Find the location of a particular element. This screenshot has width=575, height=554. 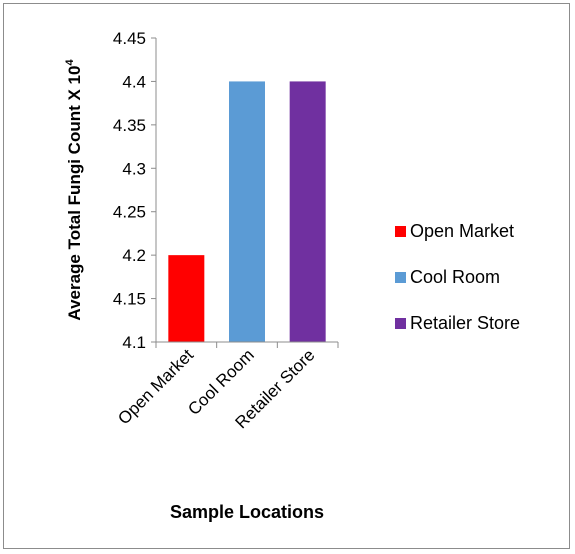

legend: Open Market Cool Room Retailer Store is located at coordinates (457, 277).